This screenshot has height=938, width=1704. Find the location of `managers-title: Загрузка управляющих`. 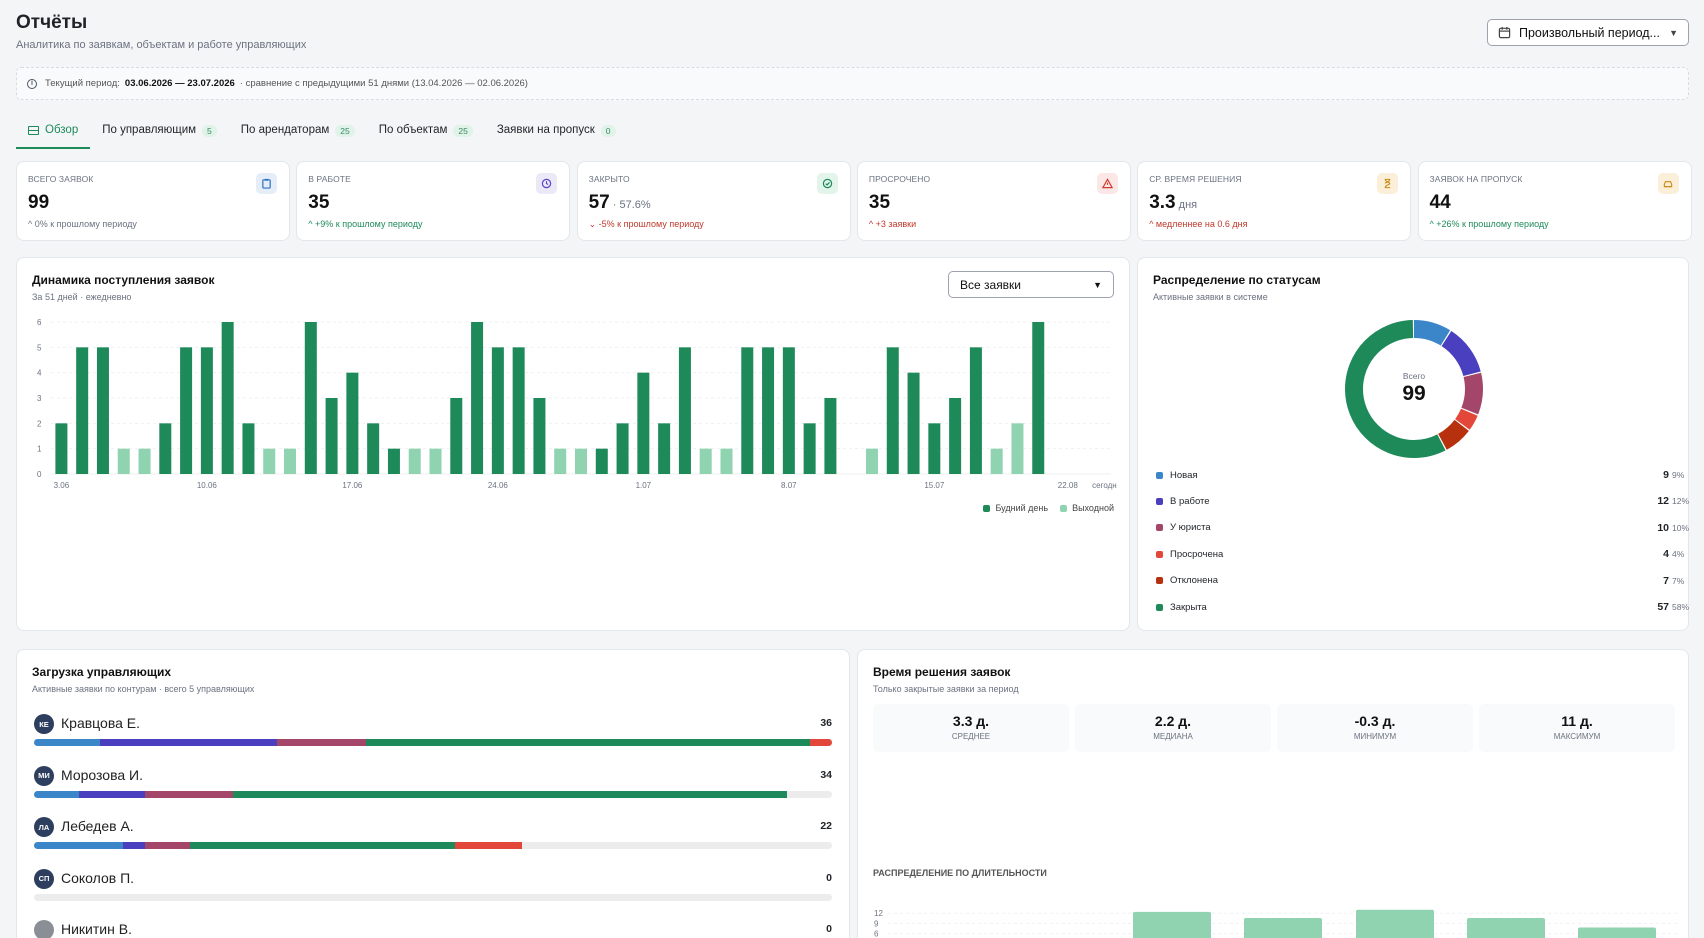

managers-title: Загрузка управляющих is located at coordinates (102, 672).